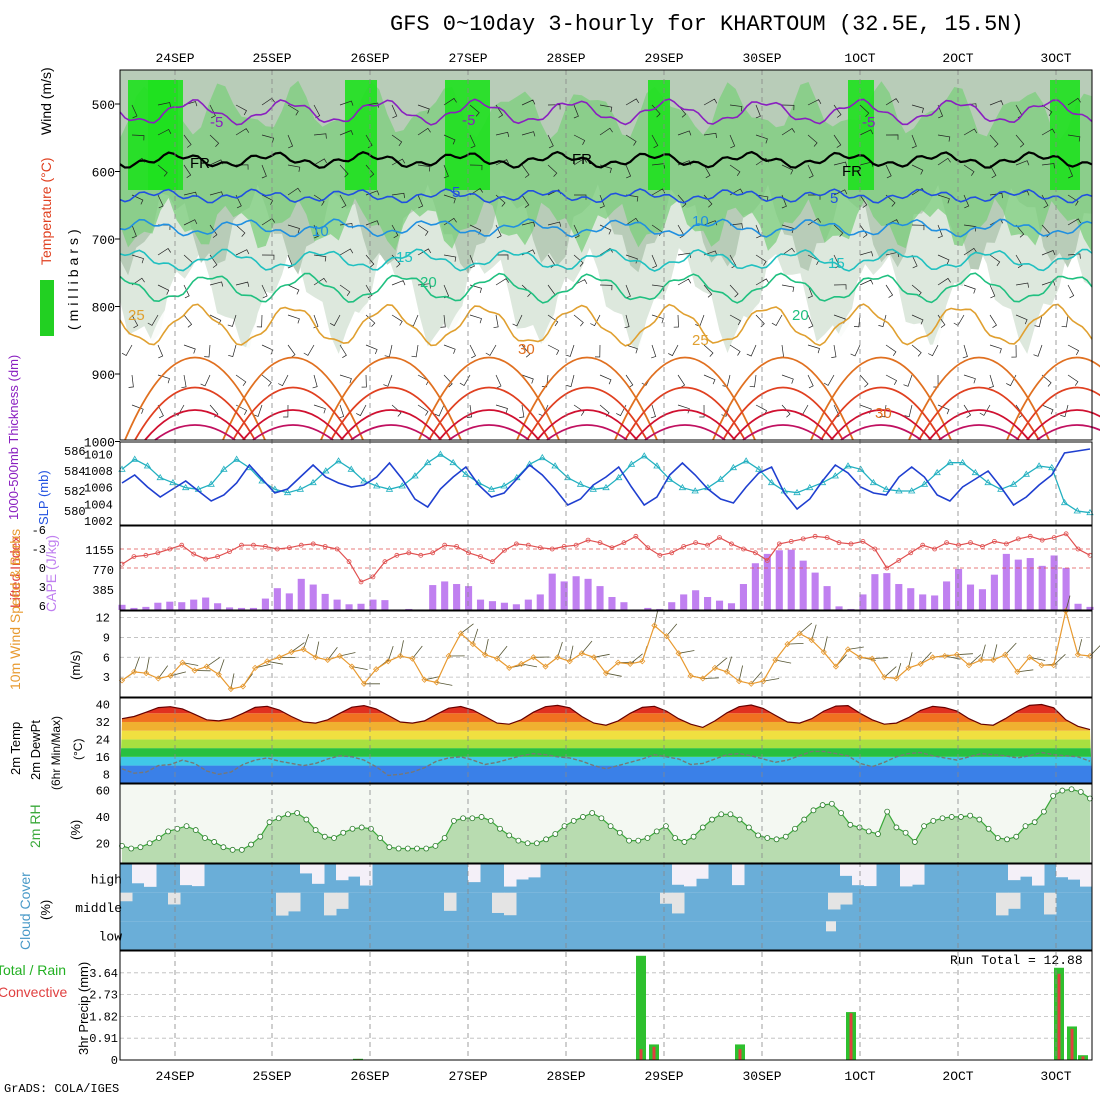  Describe the element at coordinates (271, 58) in the screenshot. I see `date-label-top: 25SEP` at that location.